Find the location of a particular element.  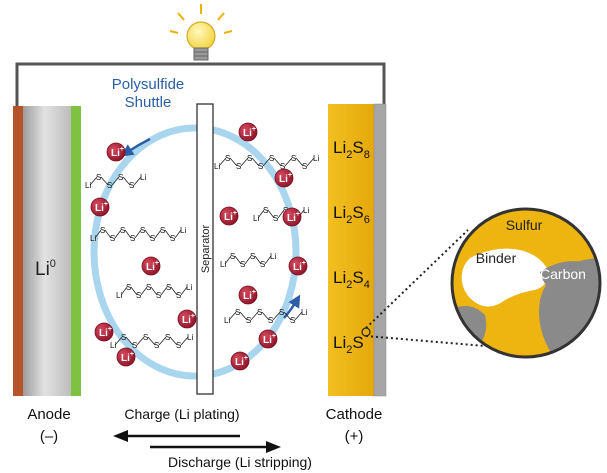

lithium-ion-13: Li+ is located at coordinates (126, 357).